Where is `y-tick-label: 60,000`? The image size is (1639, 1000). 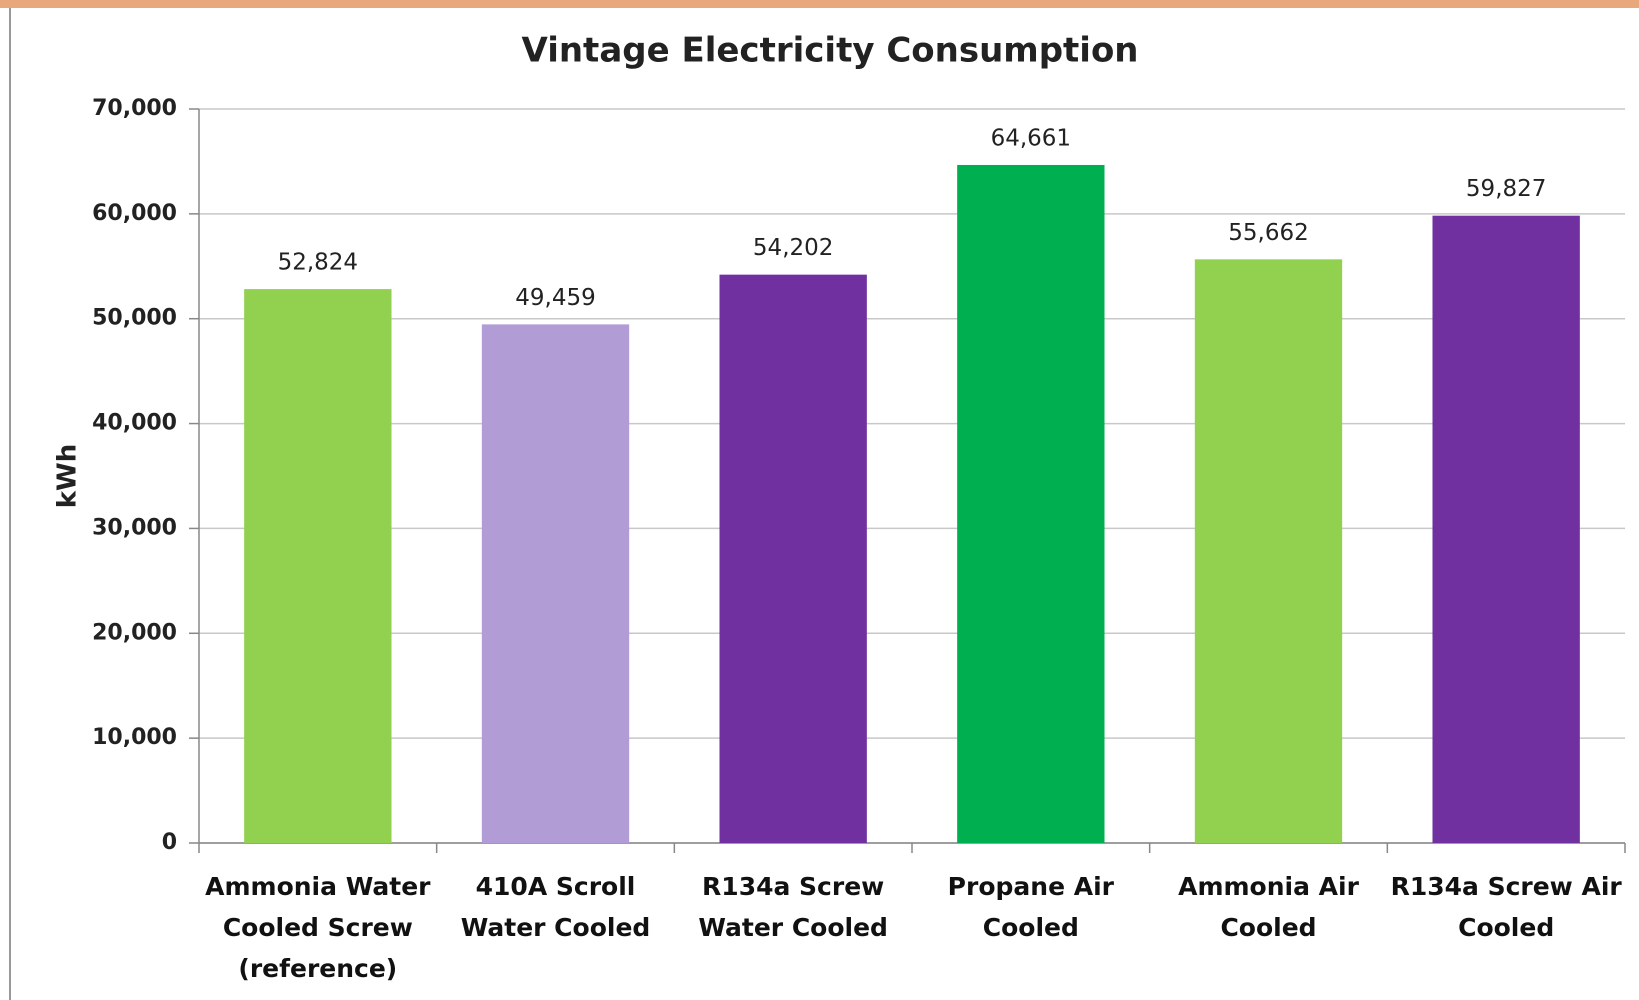 y-tick-label: 60,000 is located at coordinates (134, 213).